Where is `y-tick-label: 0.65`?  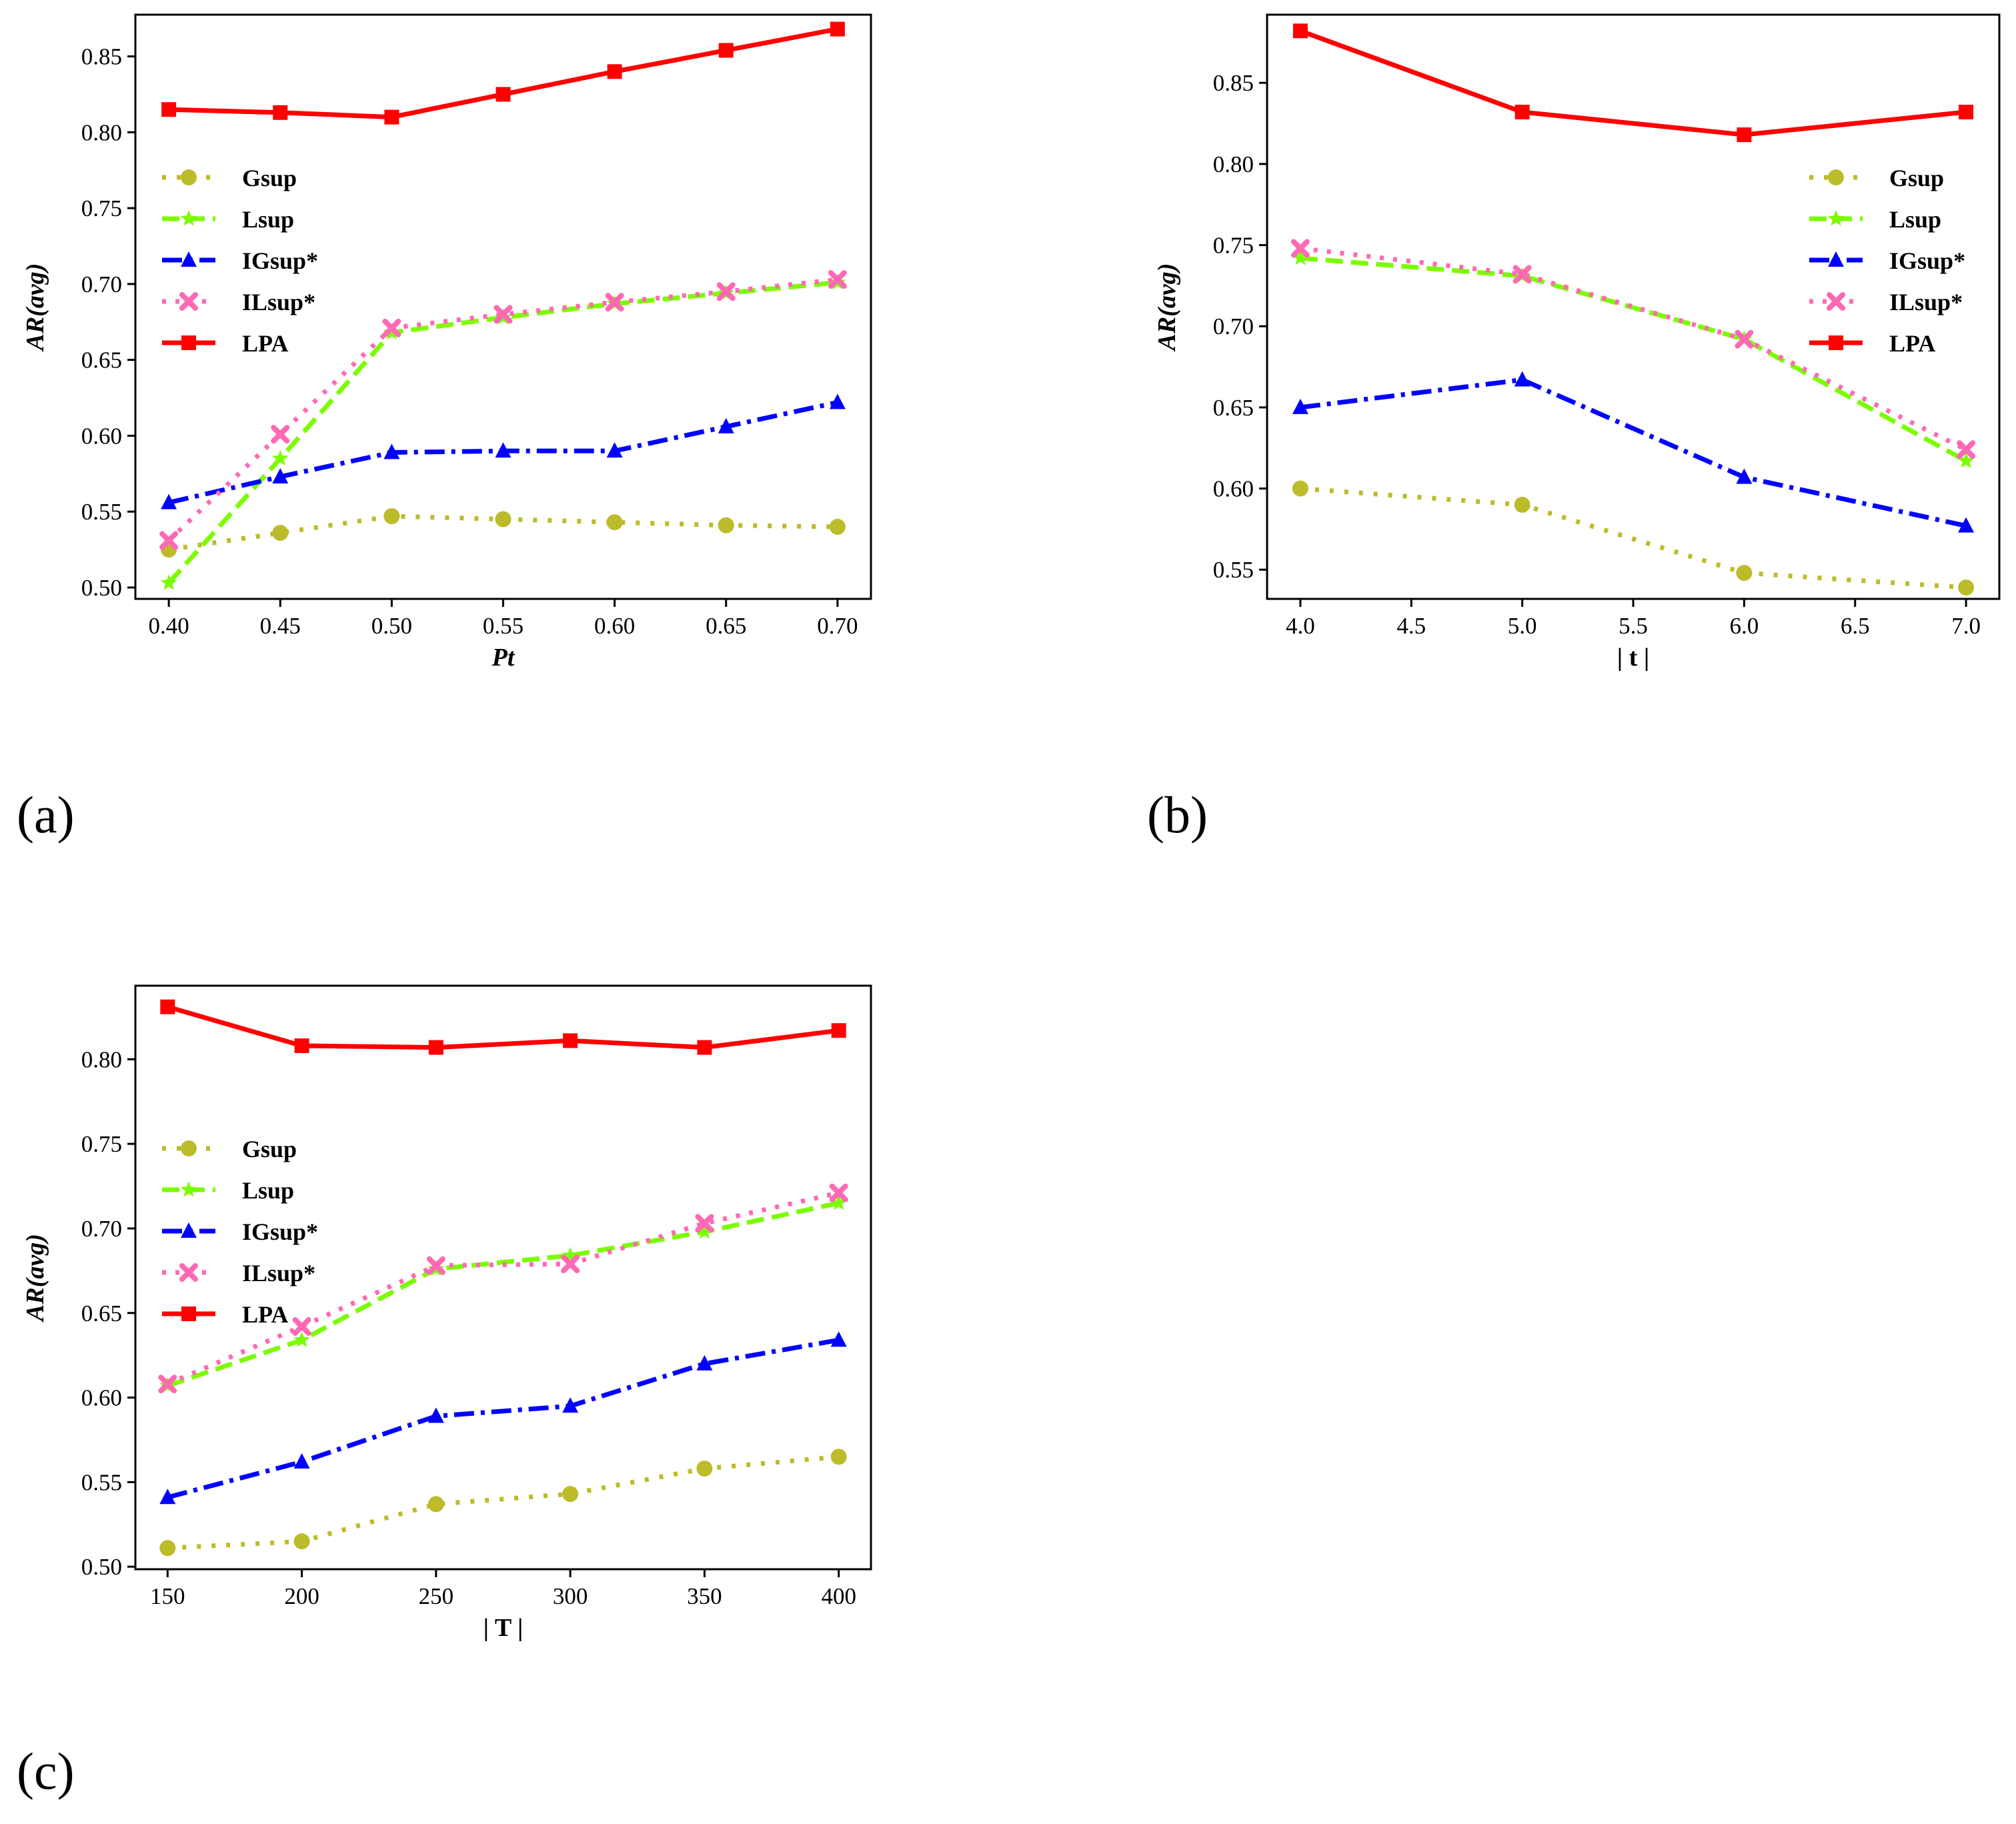
y-tick-label: 0.65 is located at coordinates (101, 360).